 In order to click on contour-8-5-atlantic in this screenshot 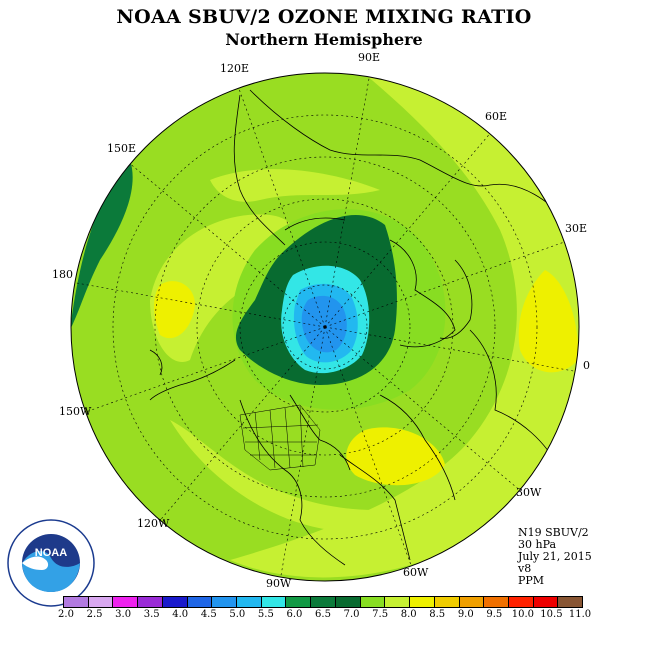, I will do `click(395, 456)`.